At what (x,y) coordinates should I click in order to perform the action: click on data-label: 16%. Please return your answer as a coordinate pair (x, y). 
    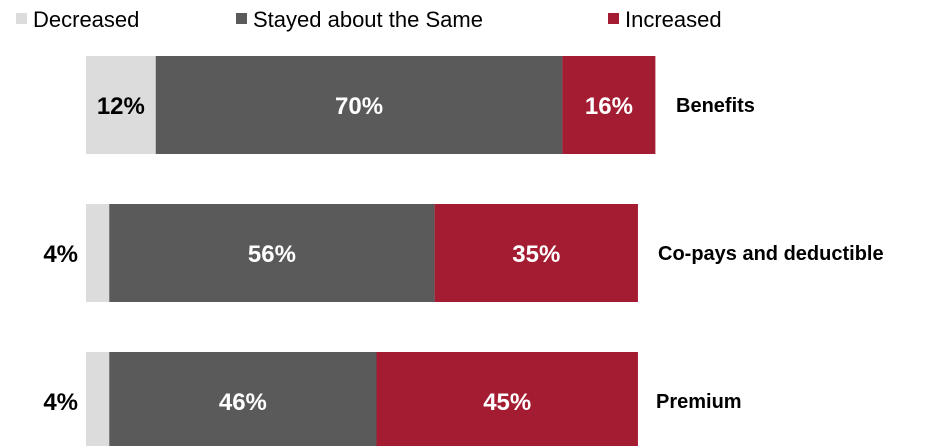
    Looking at the image, I should click on (609, 106).